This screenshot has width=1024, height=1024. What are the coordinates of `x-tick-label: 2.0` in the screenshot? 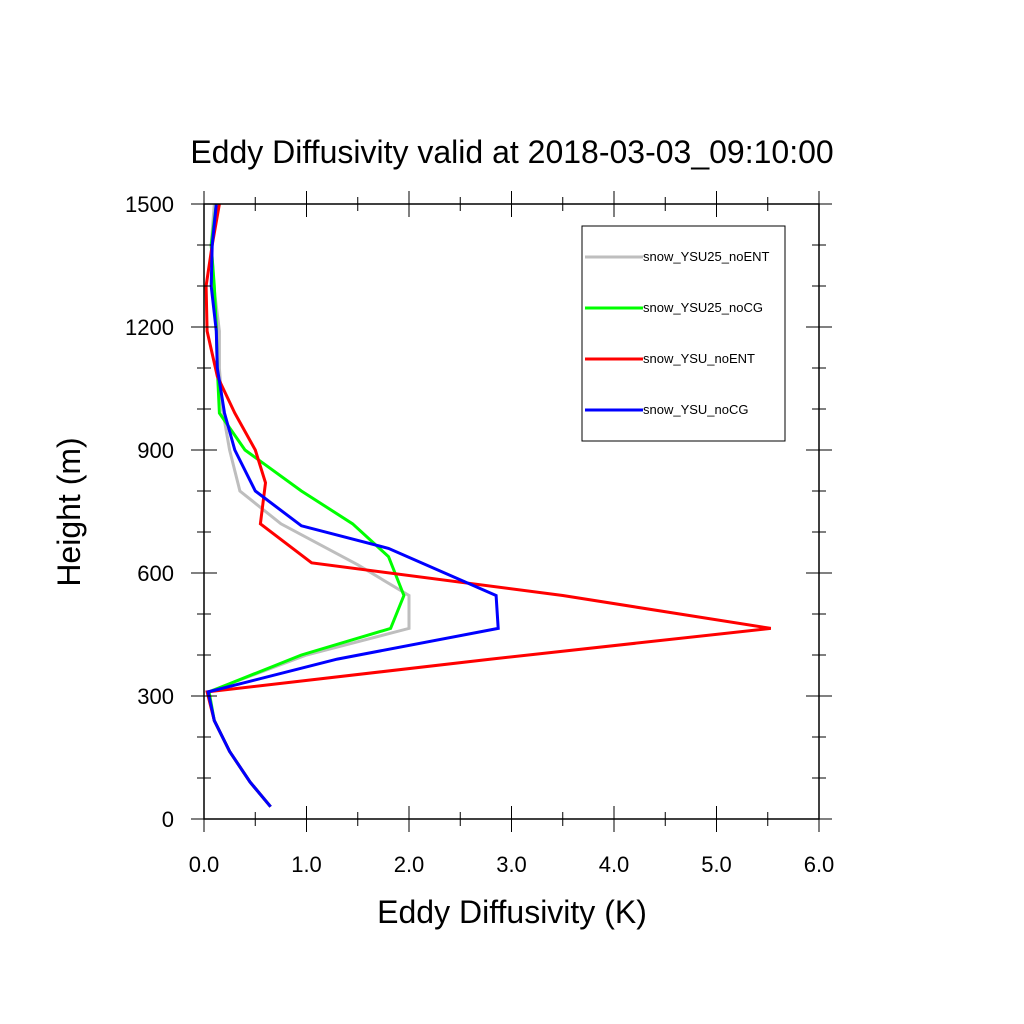 It's located at (409, 864).